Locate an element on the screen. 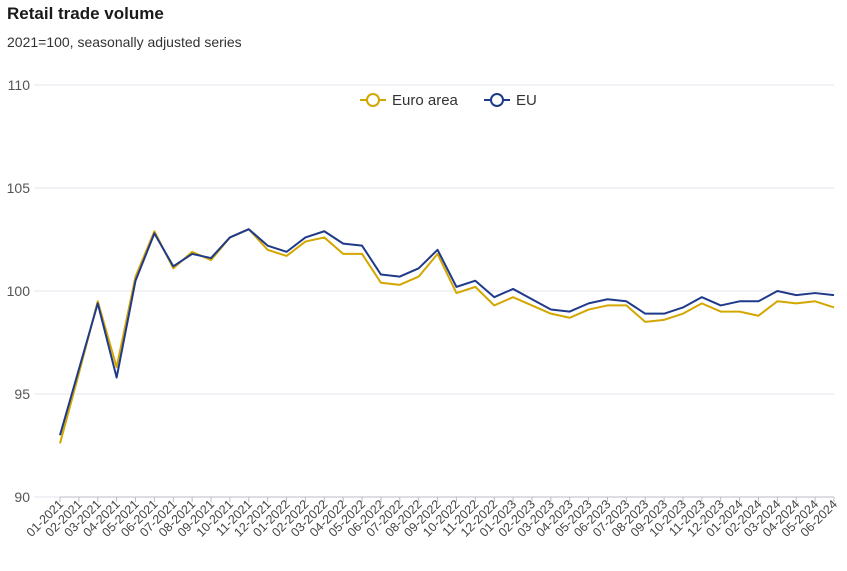 The image size is (847, 571). legend-label: Euro area is located at coordinates (425, 100).